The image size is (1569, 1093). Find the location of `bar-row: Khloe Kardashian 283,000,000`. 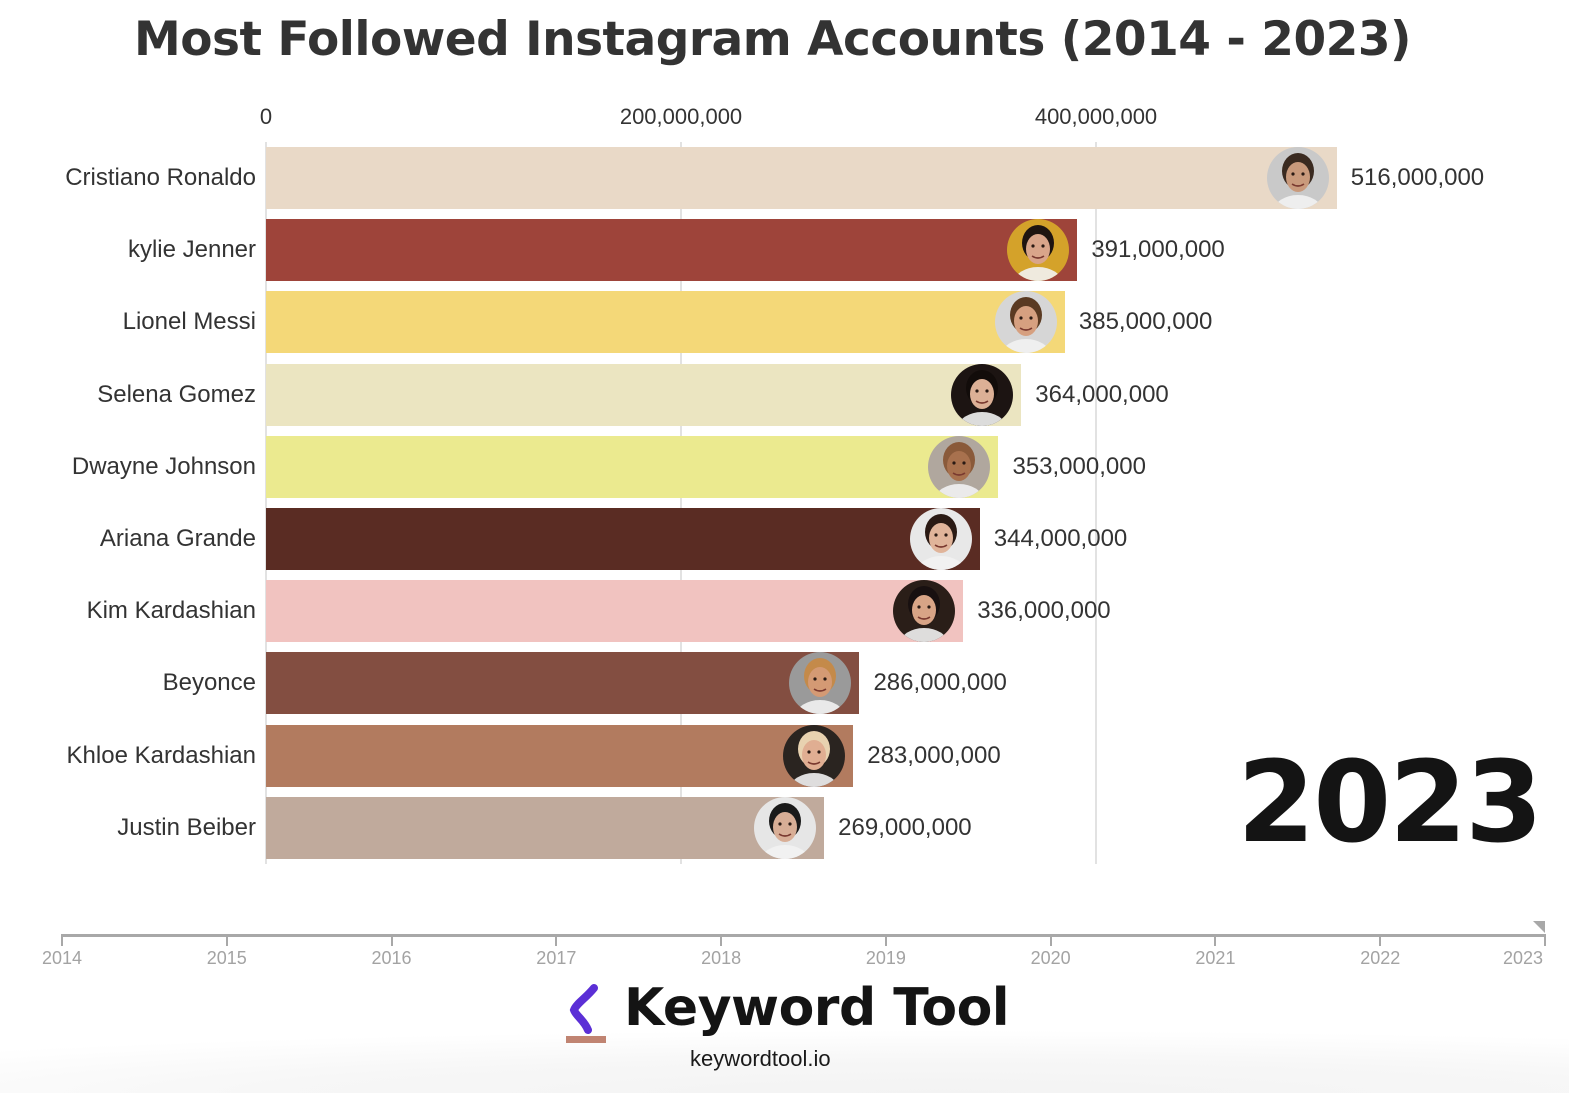

bar-row: Khloe Kardashian 283,000,000 is located at coordinates (784, 755).